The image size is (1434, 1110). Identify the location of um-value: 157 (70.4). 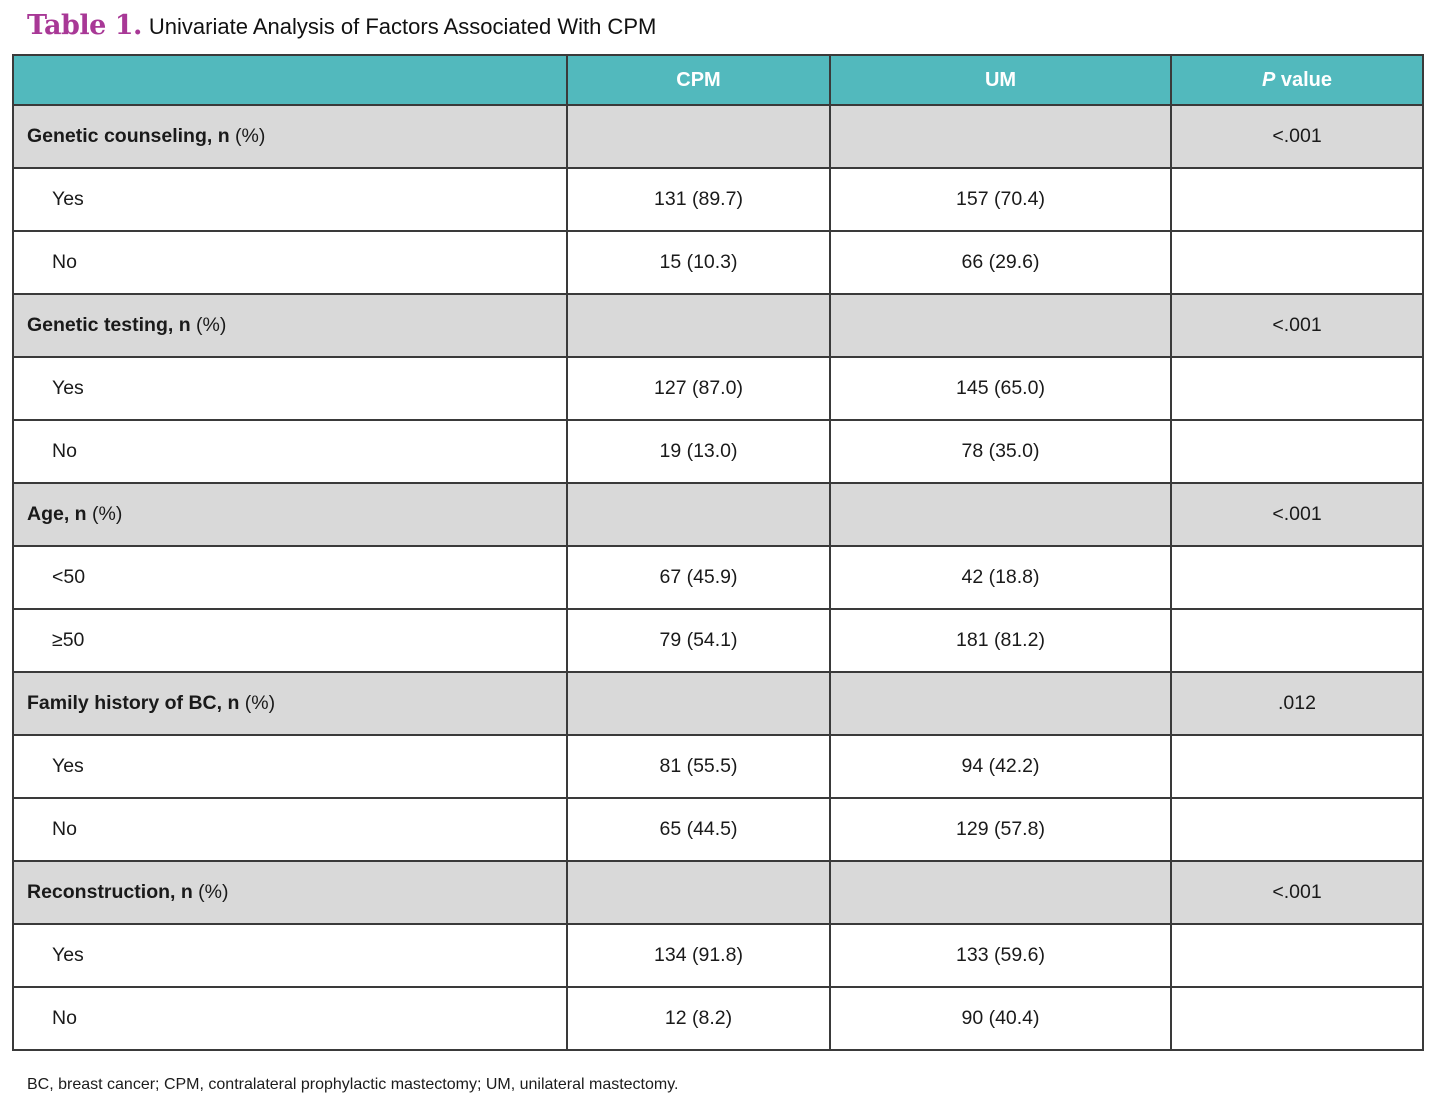
(1000, 199).